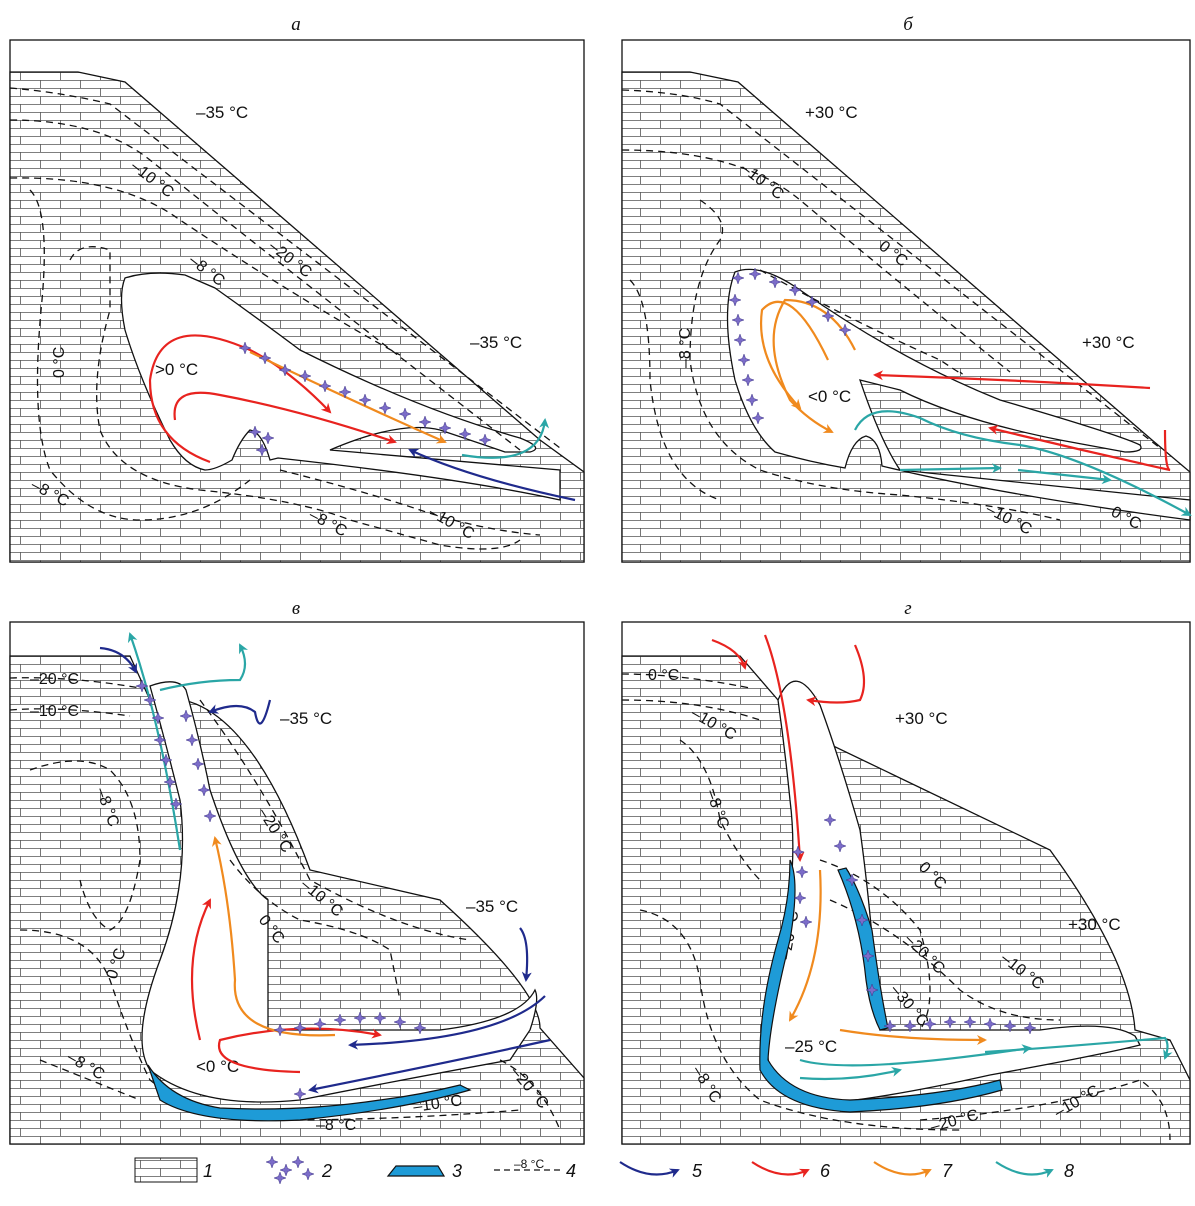 The image size is (1195, 1206). I want to click on cold-arrow-icon, so click(649, 1169).